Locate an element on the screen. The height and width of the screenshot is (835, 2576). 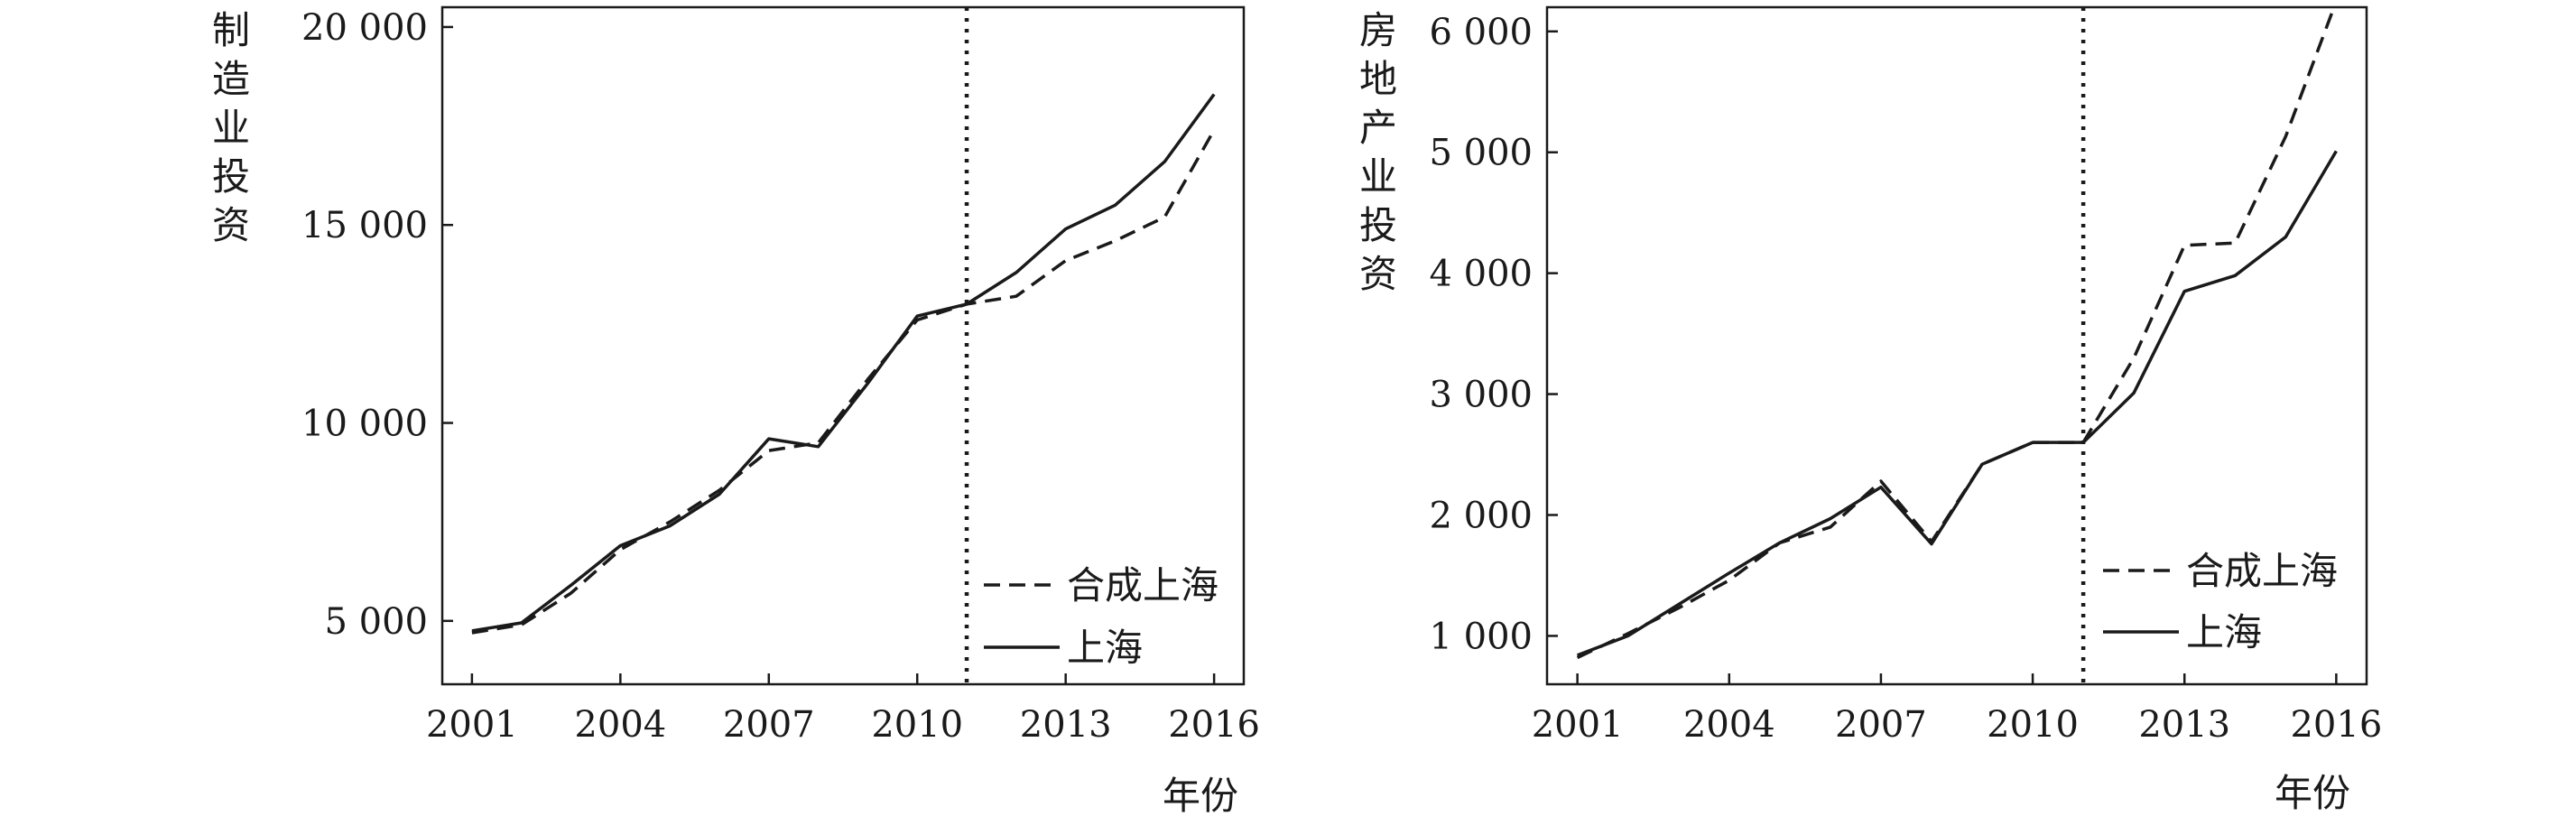
y-axis-label: 房地产业投资 is located at coordinates (1378, 152).